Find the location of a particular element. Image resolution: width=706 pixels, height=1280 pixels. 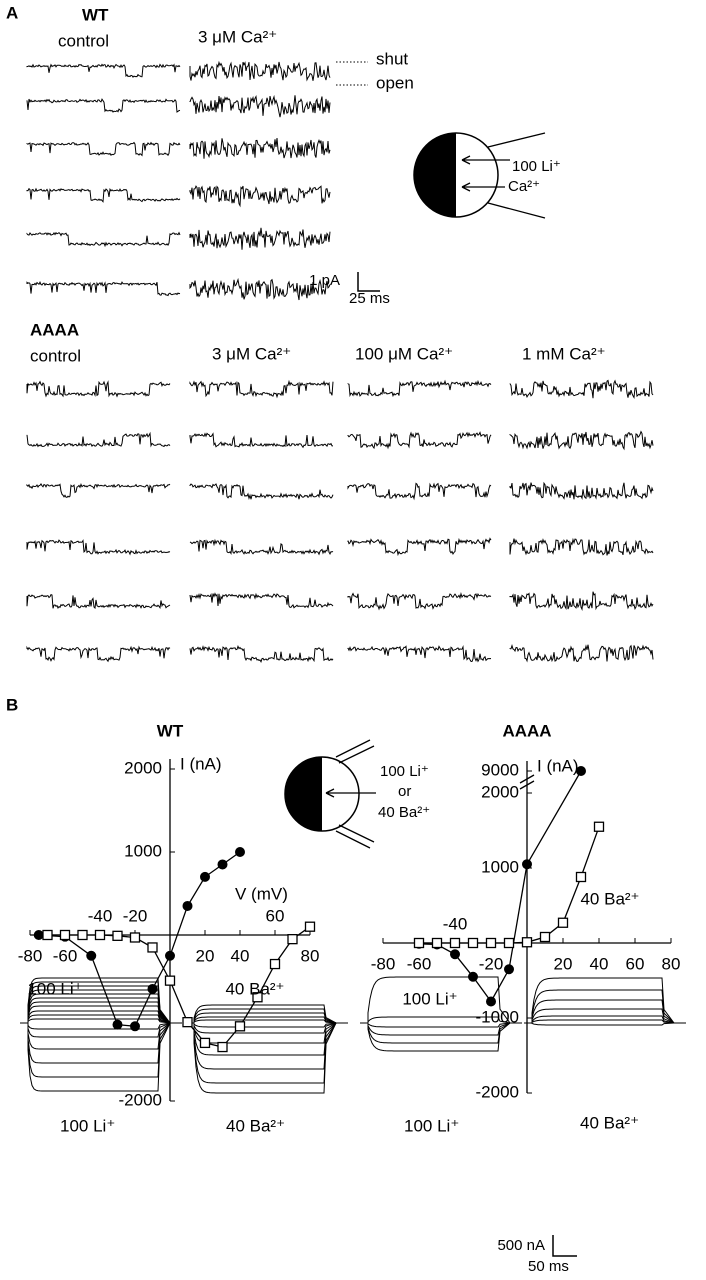

scale-label: 50 ms is located at coordinates (548, 1266).